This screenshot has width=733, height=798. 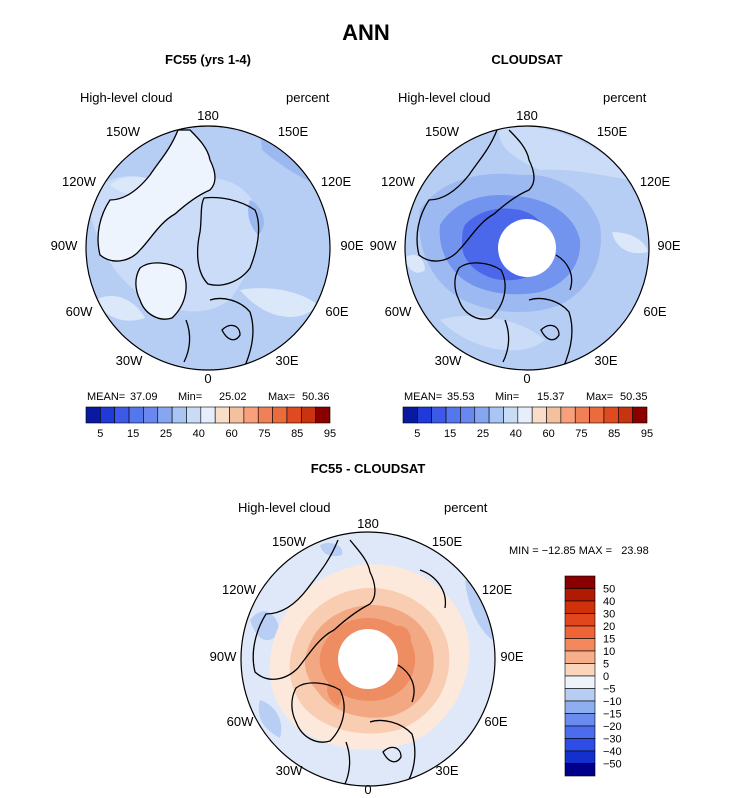 I want to click on colorbar-tick-label: 40, so click(x=199, y=434).